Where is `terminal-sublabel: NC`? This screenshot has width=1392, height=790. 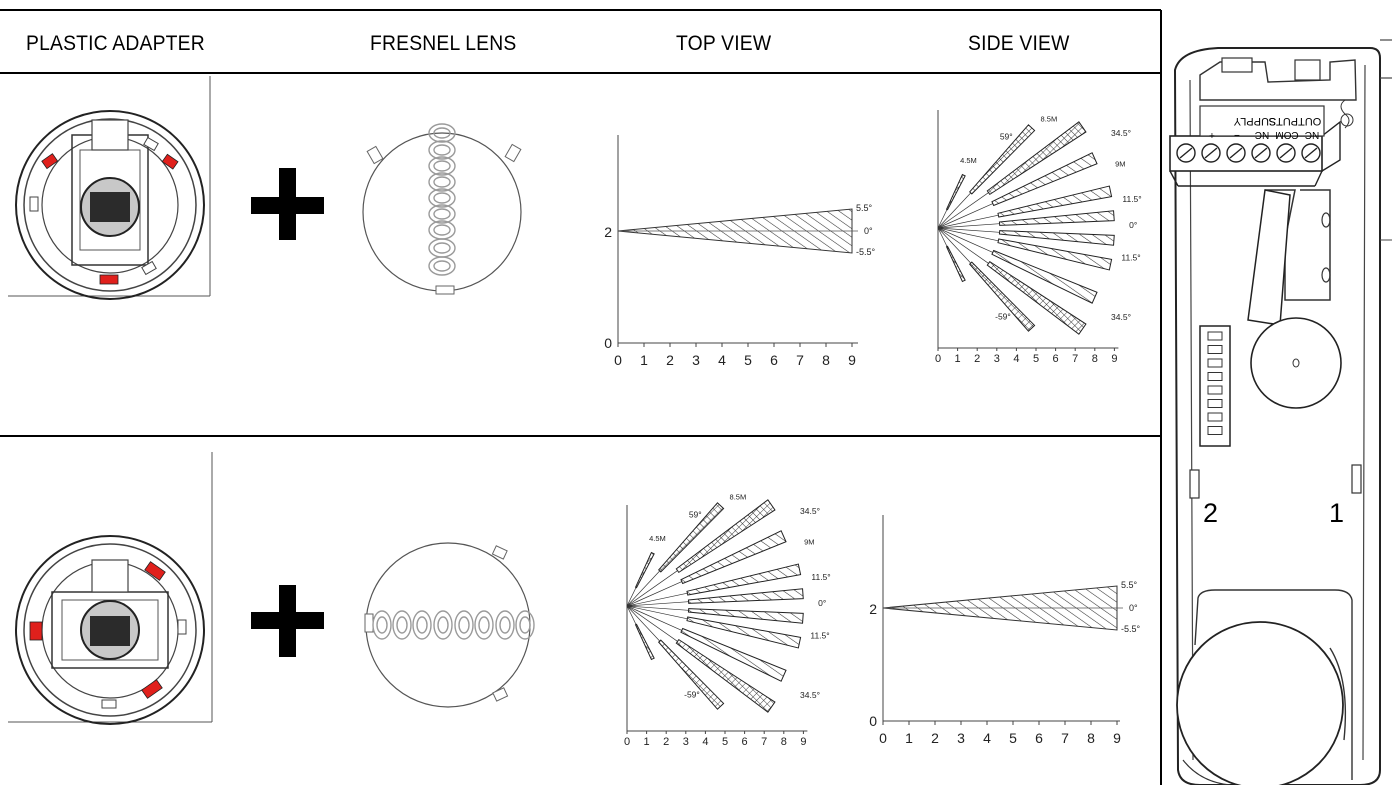 terminal-sublabel: NC is located at coordinates (1312, 134).